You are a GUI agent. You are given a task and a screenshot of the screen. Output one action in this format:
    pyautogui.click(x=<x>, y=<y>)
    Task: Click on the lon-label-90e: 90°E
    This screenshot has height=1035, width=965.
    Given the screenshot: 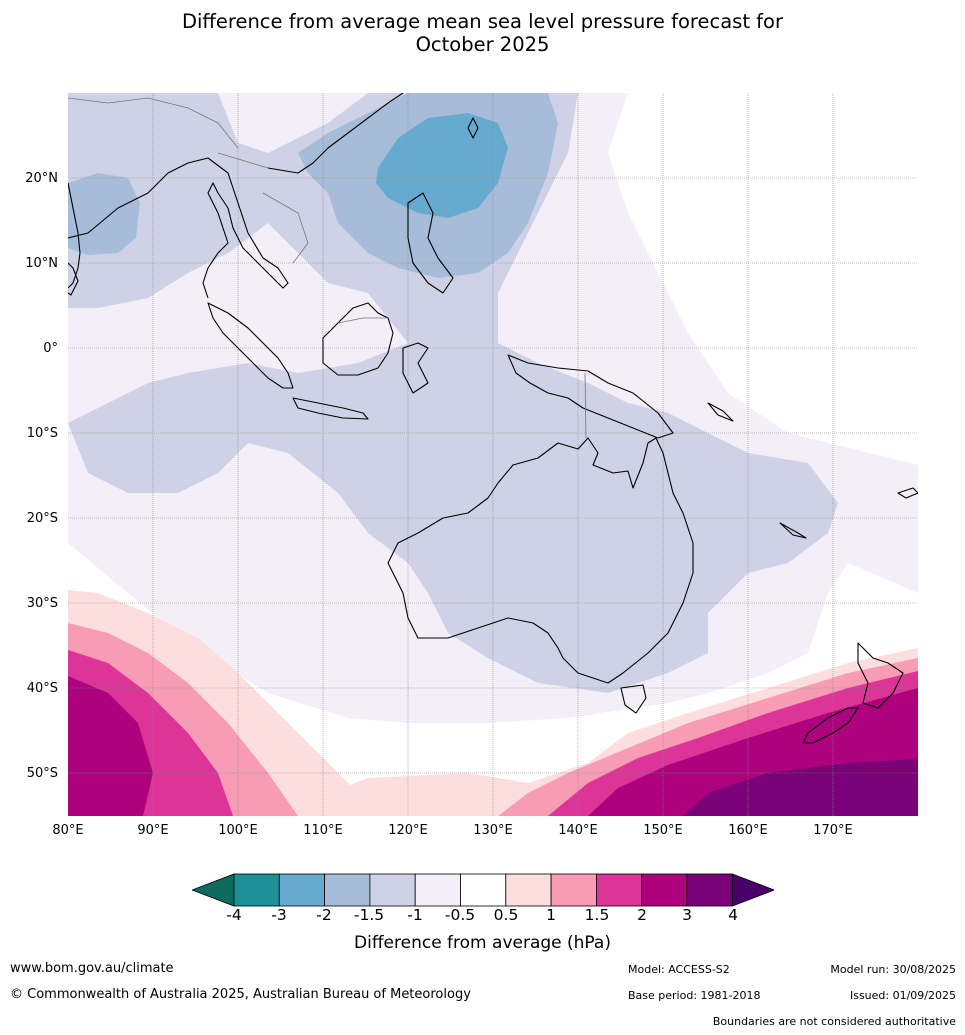 What is the action you would take?
    pyautogui.click(x=153, y=830)
    